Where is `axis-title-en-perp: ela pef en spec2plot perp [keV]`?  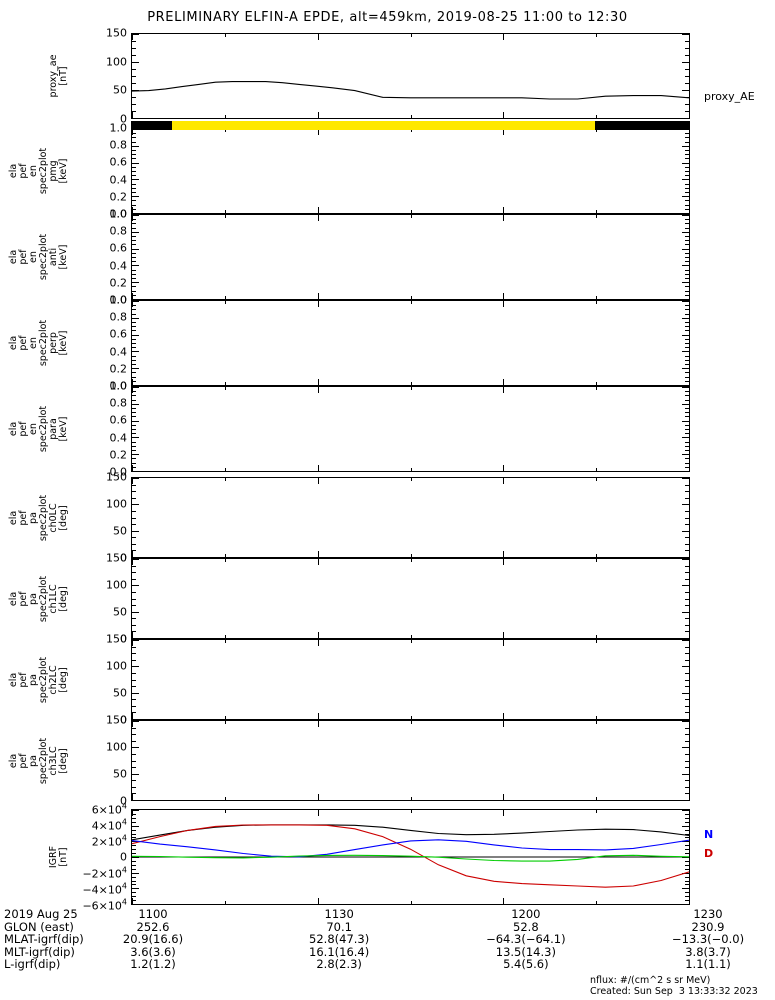
axis-title-en-perp: ela pef en spec2plot perp [keV] is located at coordinates (38, 343).